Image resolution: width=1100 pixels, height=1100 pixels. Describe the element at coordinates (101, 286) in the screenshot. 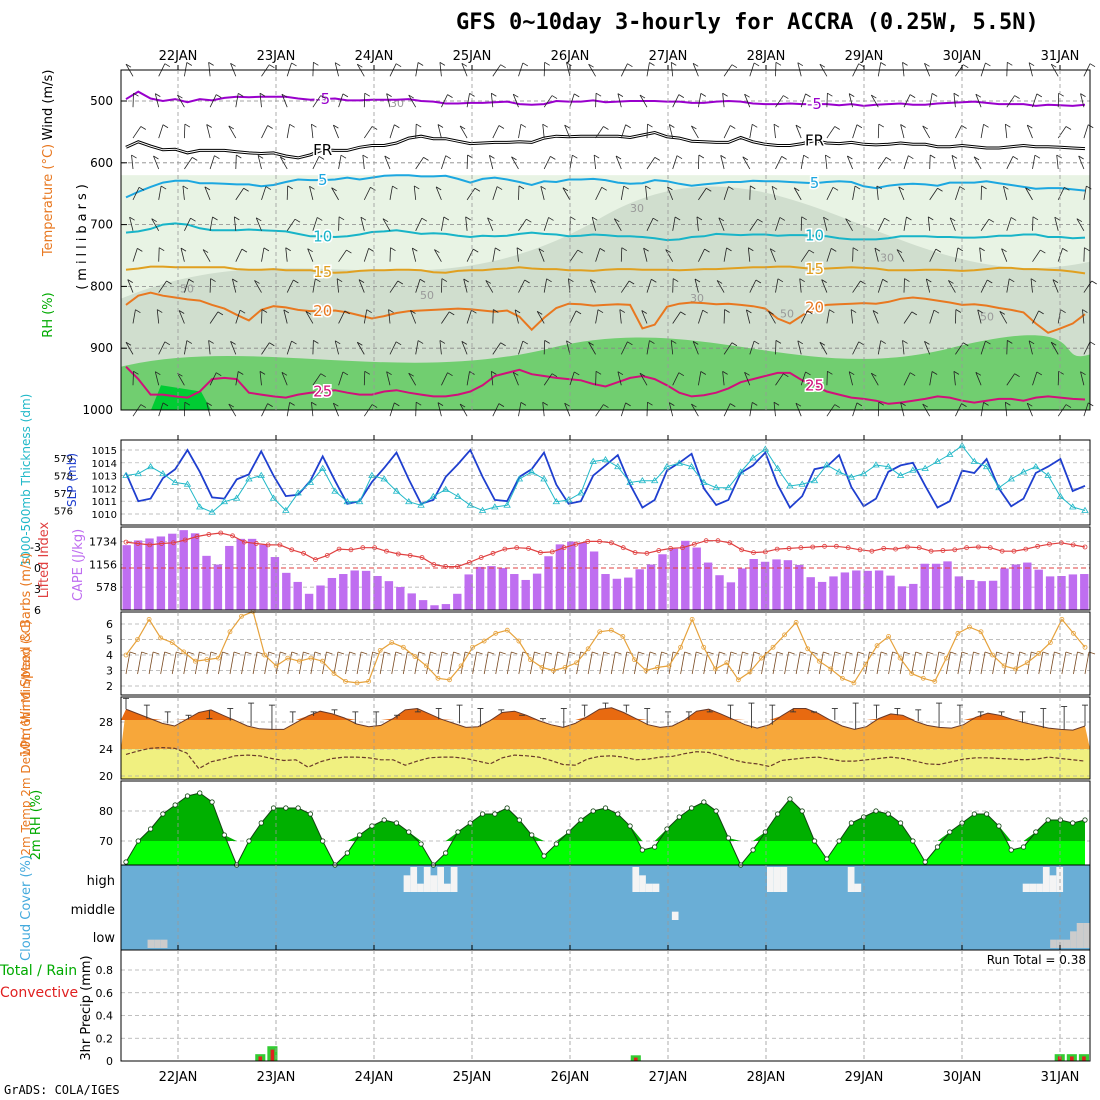

I see `pressure-tick-label: 800` at that location.